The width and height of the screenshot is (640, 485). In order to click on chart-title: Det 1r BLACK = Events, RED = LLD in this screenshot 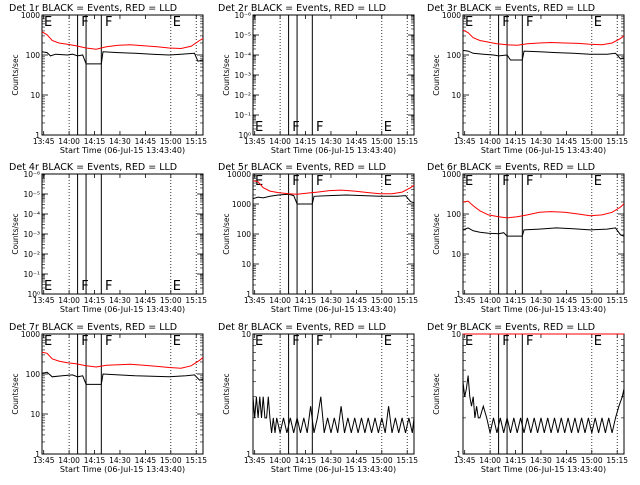, I will do `click(93, 8)`.